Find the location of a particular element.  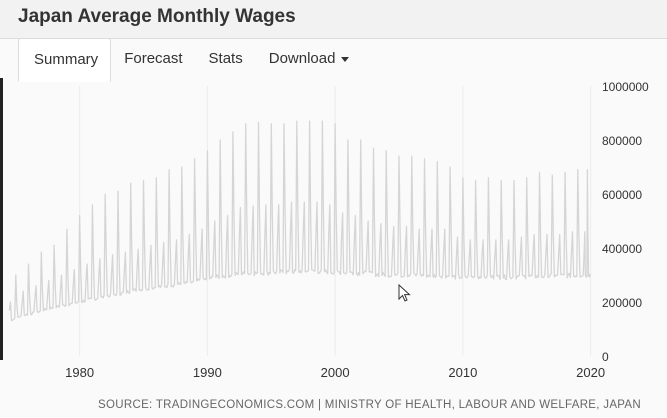

tab-bar: Summary Forecast Stats Download is located at coordinates (190, 60).